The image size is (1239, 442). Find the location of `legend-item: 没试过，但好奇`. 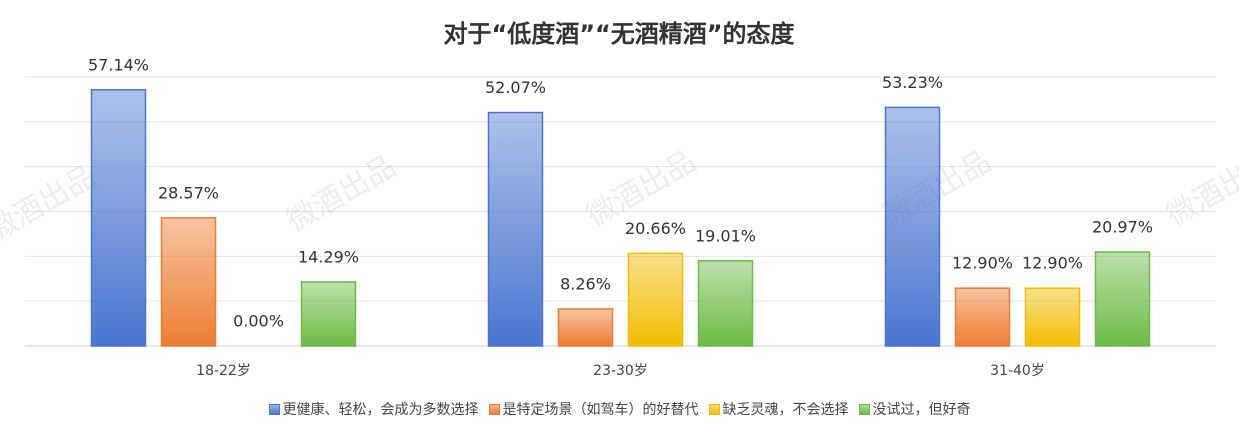

legend-item: 没试过，但好奇 is located at coordinates (914, 409).